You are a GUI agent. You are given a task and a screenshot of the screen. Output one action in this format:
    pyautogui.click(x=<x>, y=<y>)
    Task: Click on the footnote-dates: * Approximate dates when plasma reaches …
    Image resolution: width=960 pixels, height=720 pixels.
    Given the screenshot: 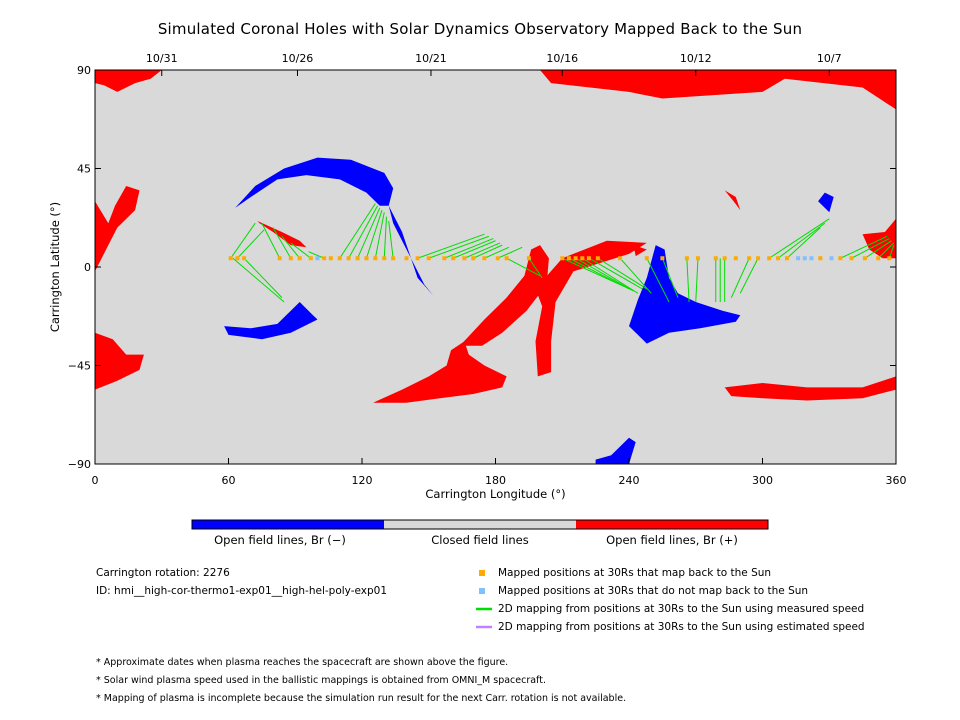 What is the action you would take?
    pyautogui.click(x=302, y=662)
    